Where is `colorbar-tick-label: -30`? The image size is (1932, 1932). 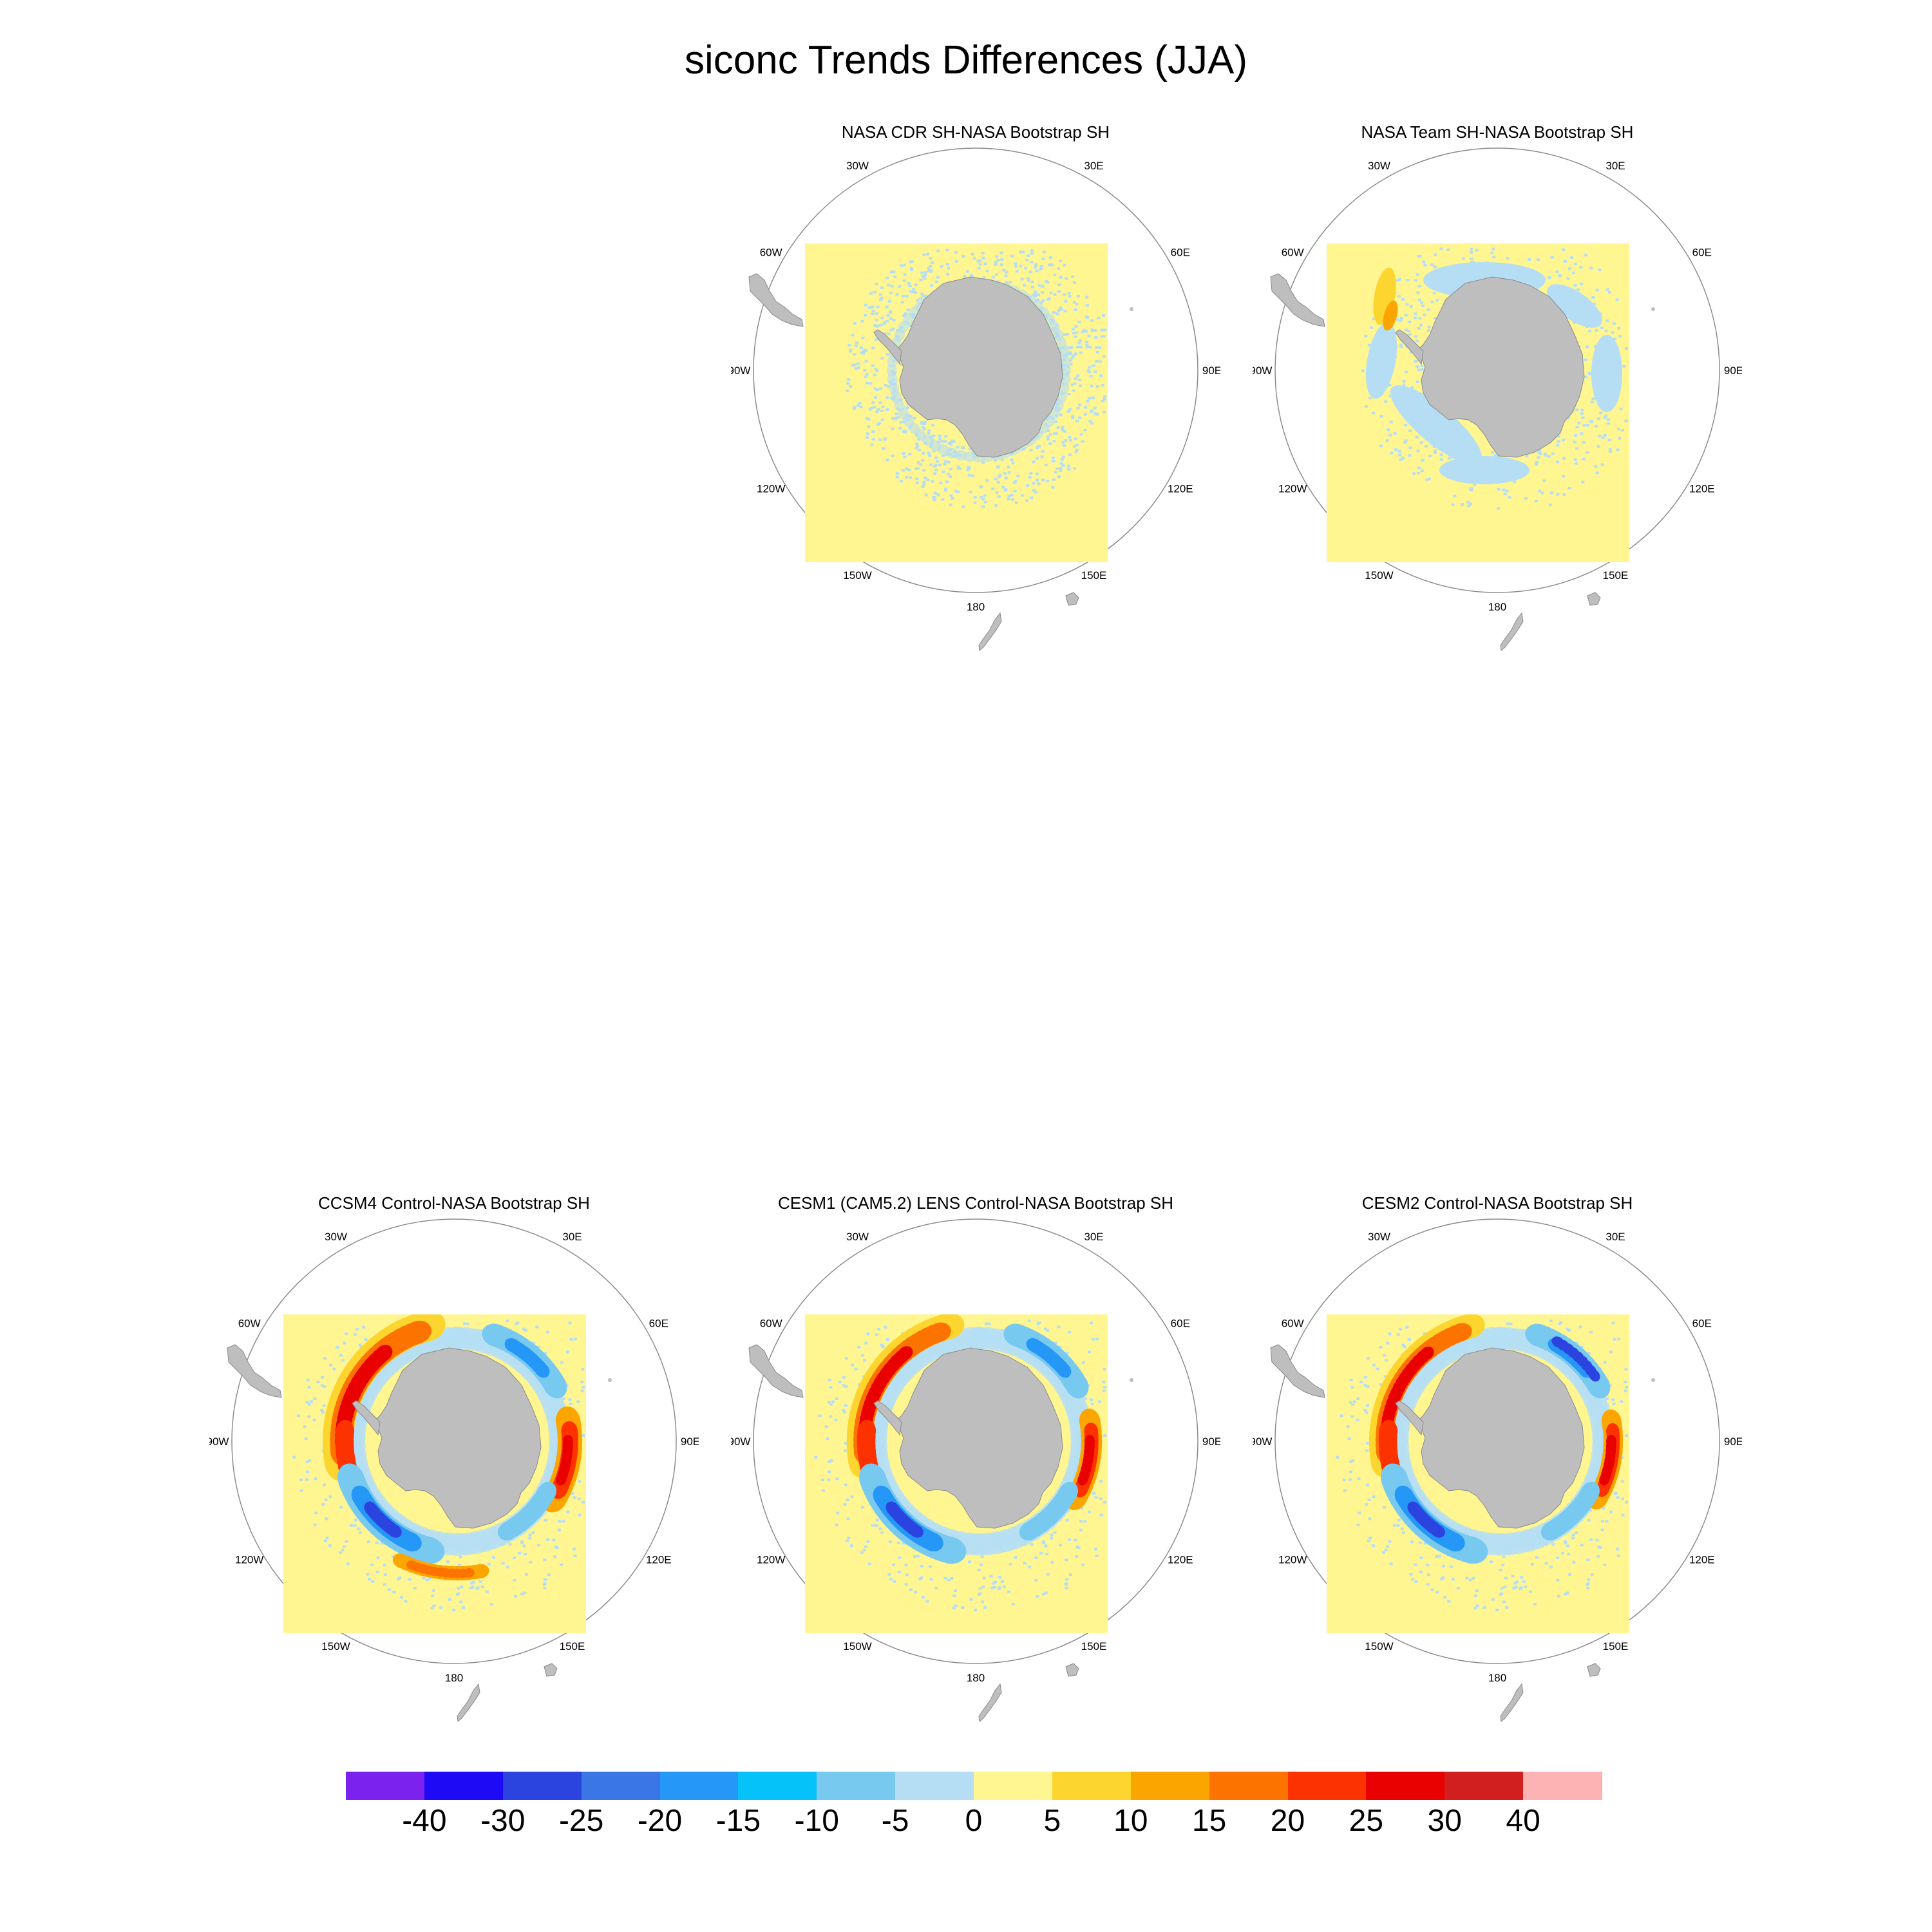 colorbar-tick-label: -30 is located at coordinates (503, 1821).